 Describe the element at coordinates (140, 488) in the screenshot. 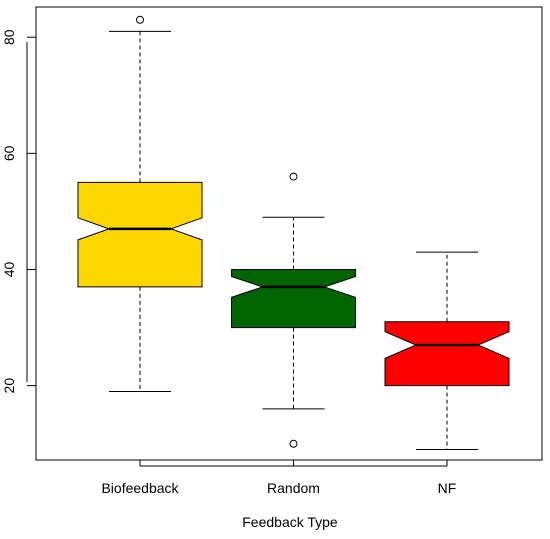

I see `x-tick-label: Biofeedback` at that location.